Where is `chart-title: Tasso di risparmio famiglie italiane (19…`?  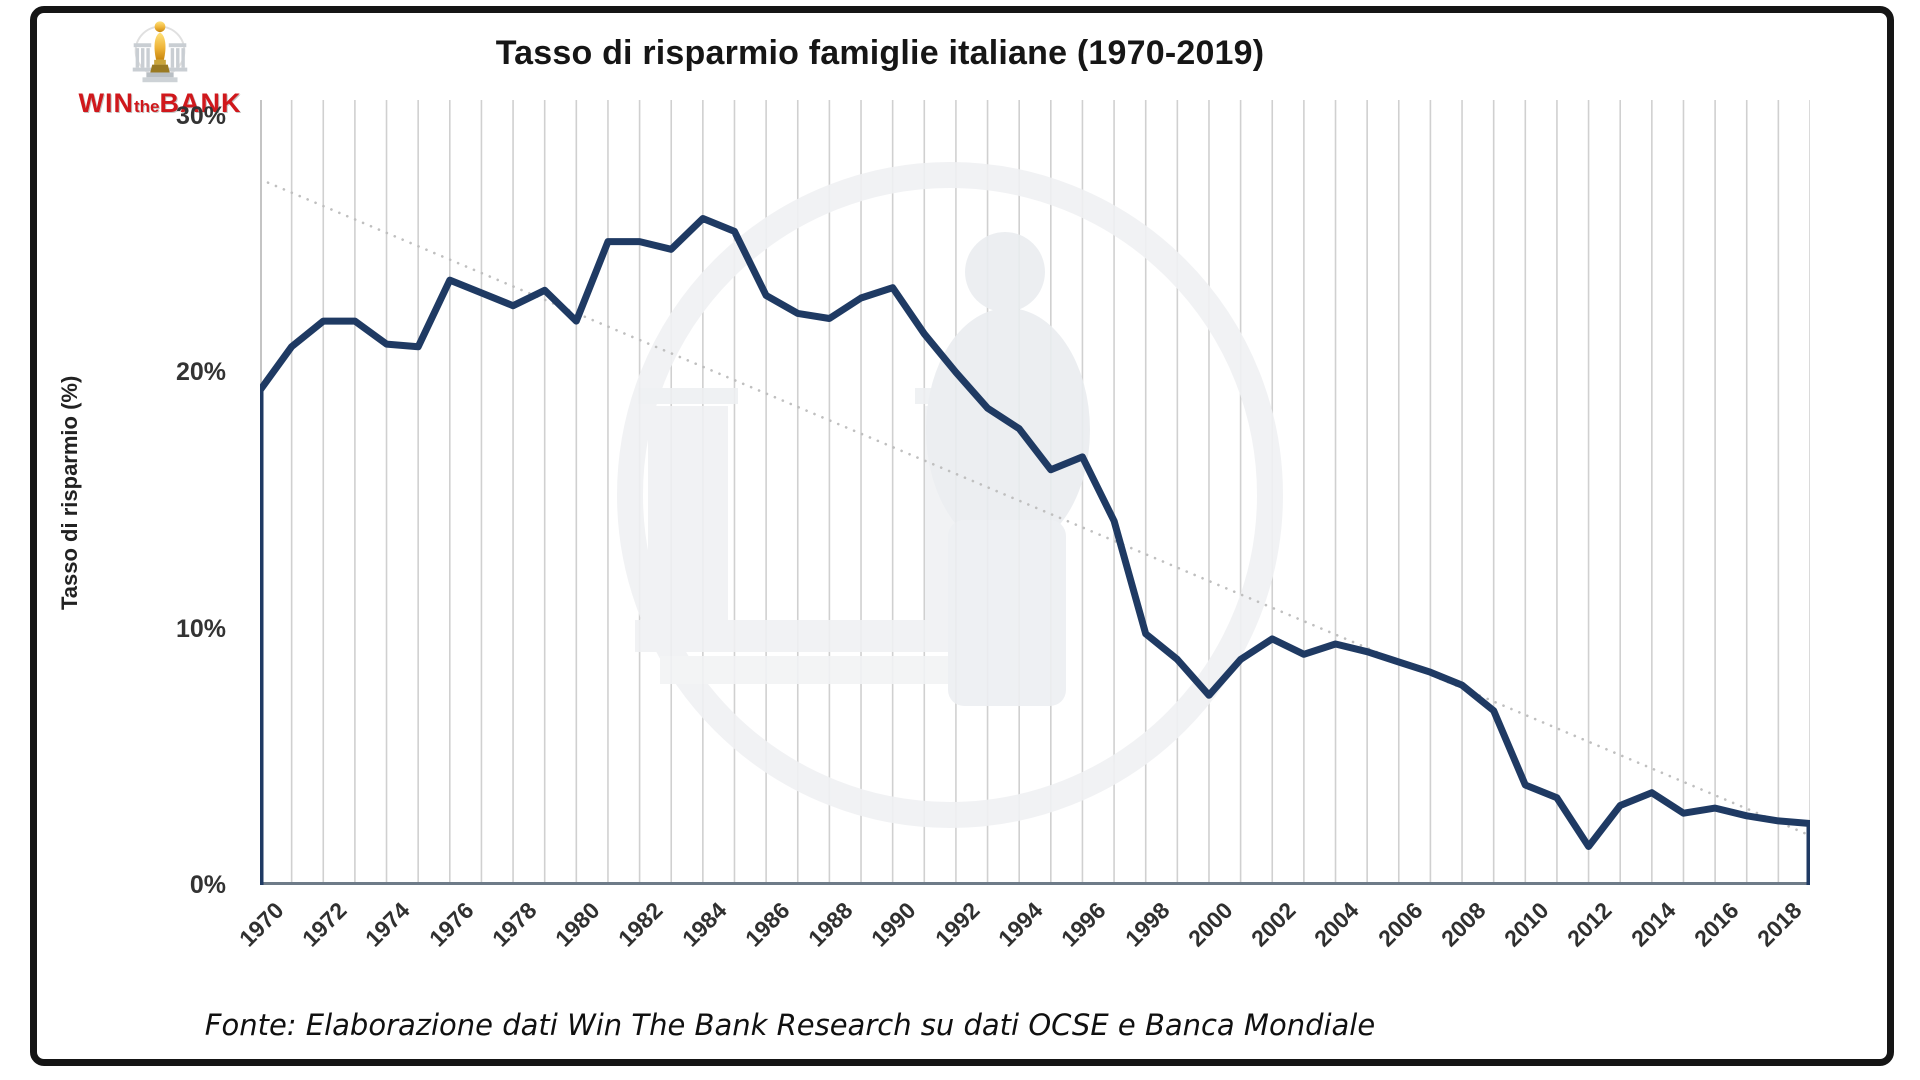
chart-title: Tasso di risparmio famiglie italiane (19… is located at coordinates (880, 53).